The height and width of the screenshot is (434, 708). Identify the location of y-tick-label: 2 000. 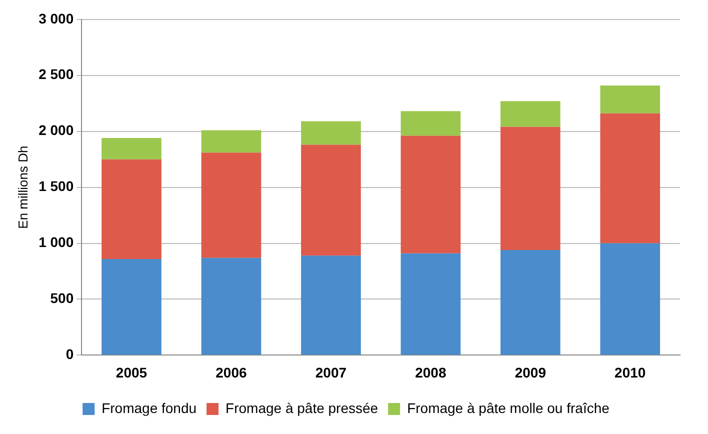
(56, 130).